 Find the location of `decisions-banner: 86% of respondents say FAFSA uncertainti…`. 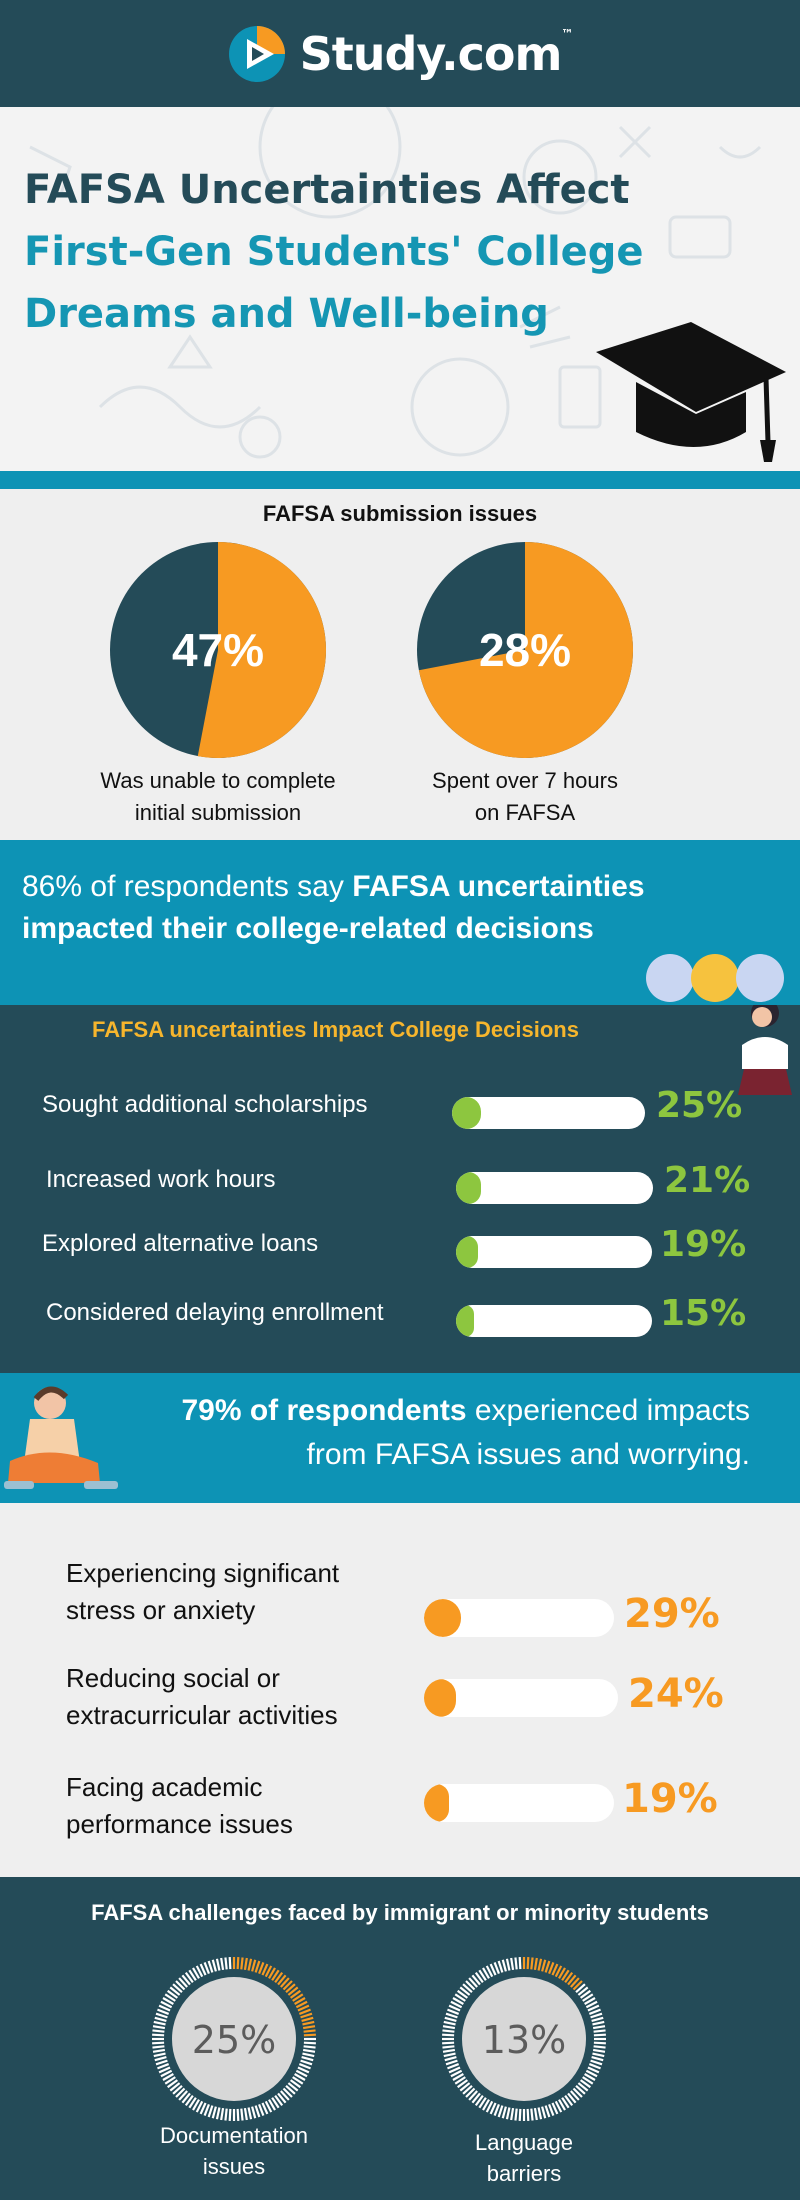

decisions-banner: 86% of respondents say FAFSA uncertainti… is located at coordinates (400, 922).